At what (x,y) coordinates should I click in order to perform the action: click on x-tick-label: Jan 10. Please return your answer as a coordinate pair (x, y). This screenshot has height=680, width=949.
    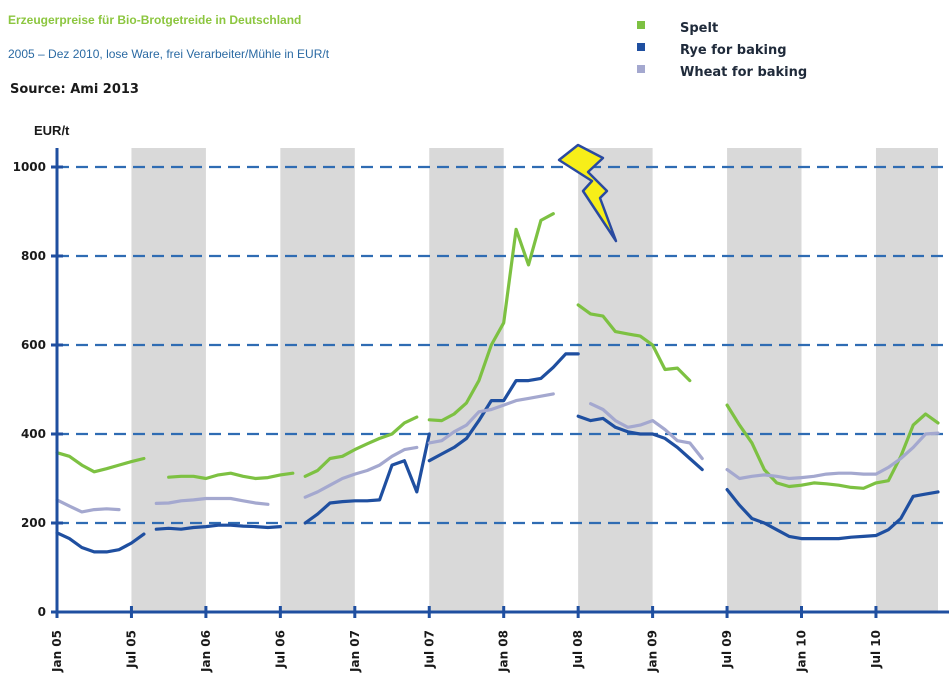
    Looking at the image, I should click on (802, 651).